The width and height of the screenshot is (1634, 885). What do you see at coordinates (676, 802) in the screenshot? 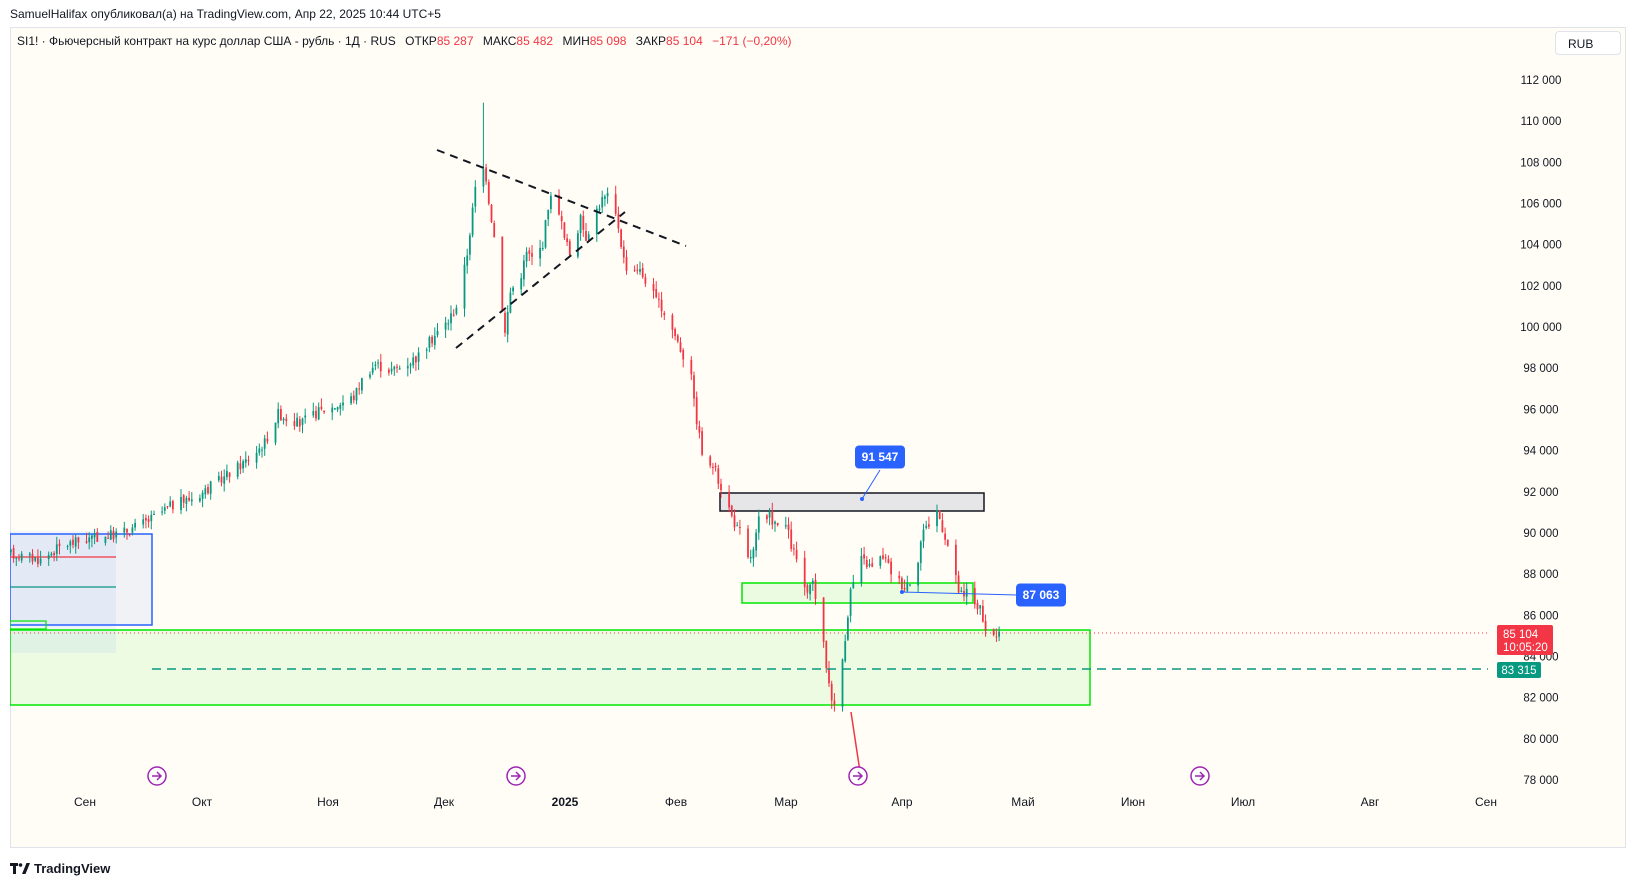
I see `x-tick-label: Фев` at bounding box center [676, 802].